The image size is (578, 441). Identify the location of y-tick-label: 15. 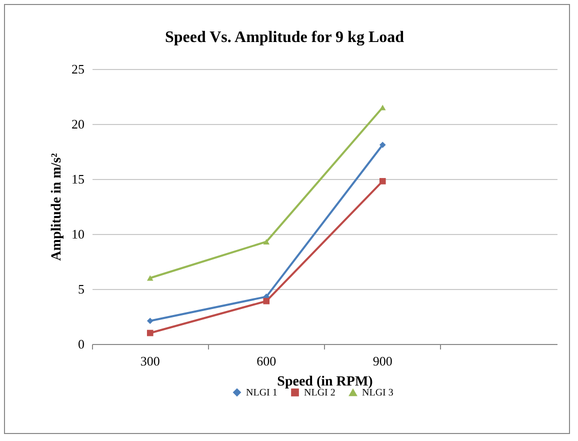
(78, 179).